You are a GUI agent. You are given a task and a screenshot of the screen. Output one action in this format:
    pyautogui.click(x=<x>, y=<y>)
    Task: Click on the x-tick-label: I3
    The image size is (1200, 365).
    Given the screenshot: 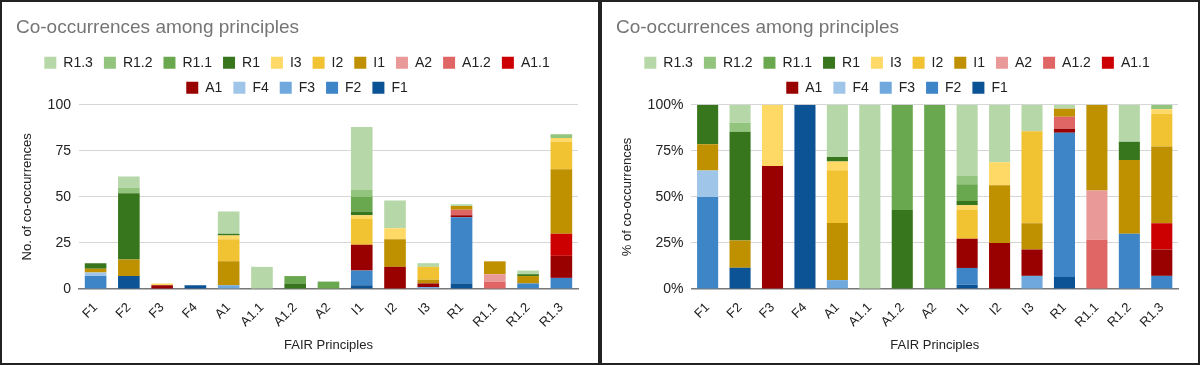 What is the action you would take?
    pyautogui.click(x=1027, y=308)
    